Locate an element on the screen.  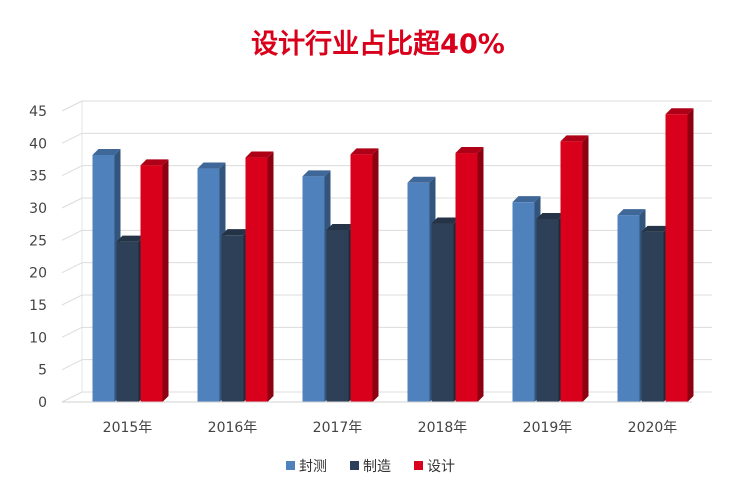
legend-label: 封测 is located at coordinates (313, 467).